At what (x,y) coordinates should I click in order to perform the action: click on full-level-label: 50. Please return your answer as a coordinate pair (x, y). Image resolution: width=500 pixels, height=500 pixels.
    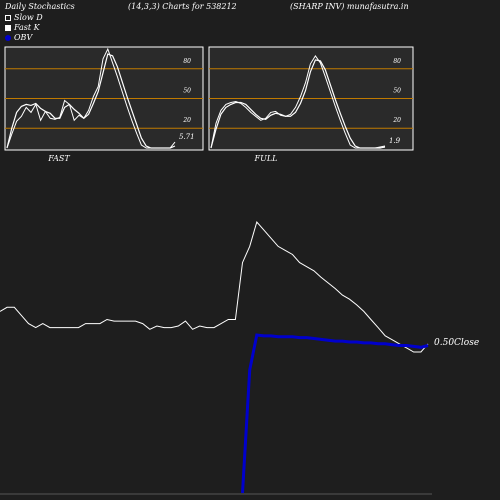
    Looking at the image, I should click on (397, 91).